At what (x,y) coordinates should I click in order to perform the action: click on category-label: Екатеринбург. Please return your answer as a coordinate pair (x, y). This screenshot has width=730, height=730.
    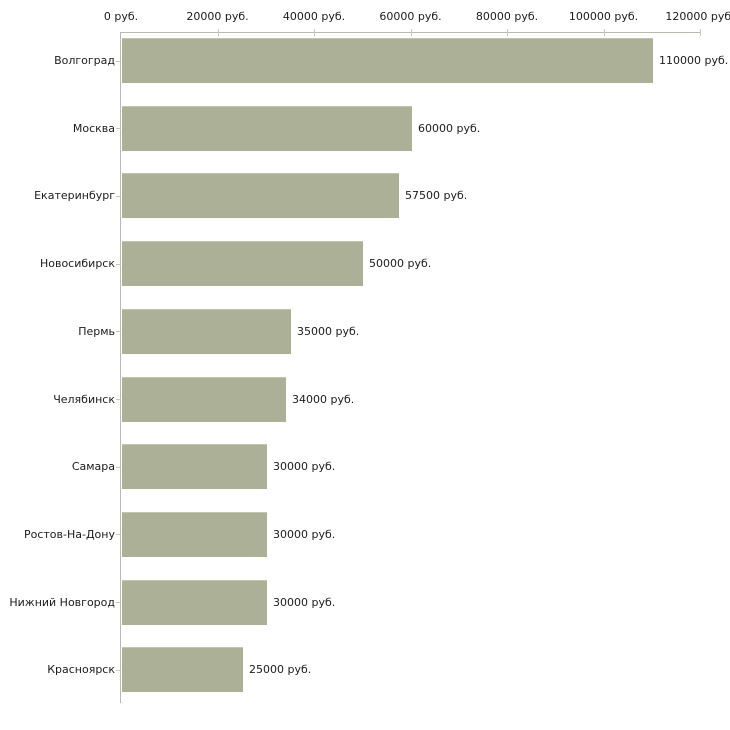
    Looking at the image, I should click on (74, 196).